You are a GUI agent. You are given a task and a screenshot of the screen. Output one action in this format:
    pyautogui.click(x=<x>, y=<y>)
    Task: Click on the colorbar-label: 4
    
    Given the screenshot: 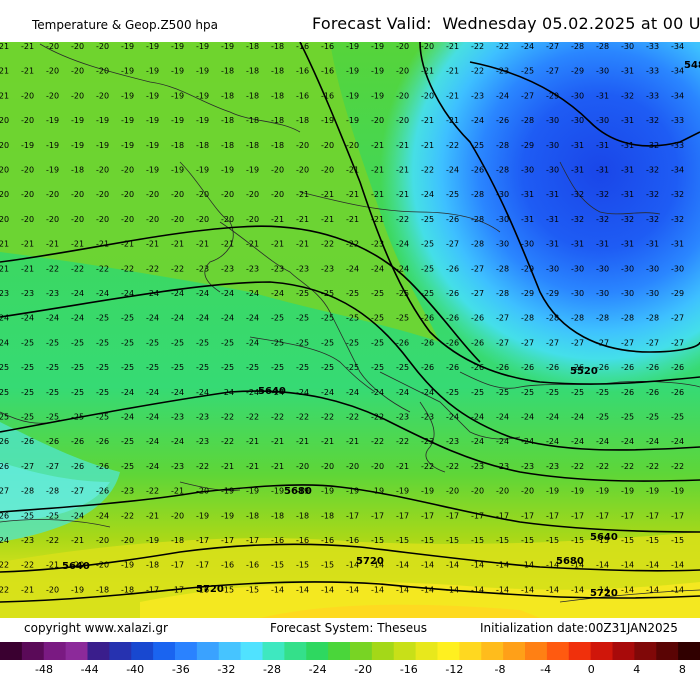 What is the action you would take?
    pyautogui.click(x=637, y=669)
    